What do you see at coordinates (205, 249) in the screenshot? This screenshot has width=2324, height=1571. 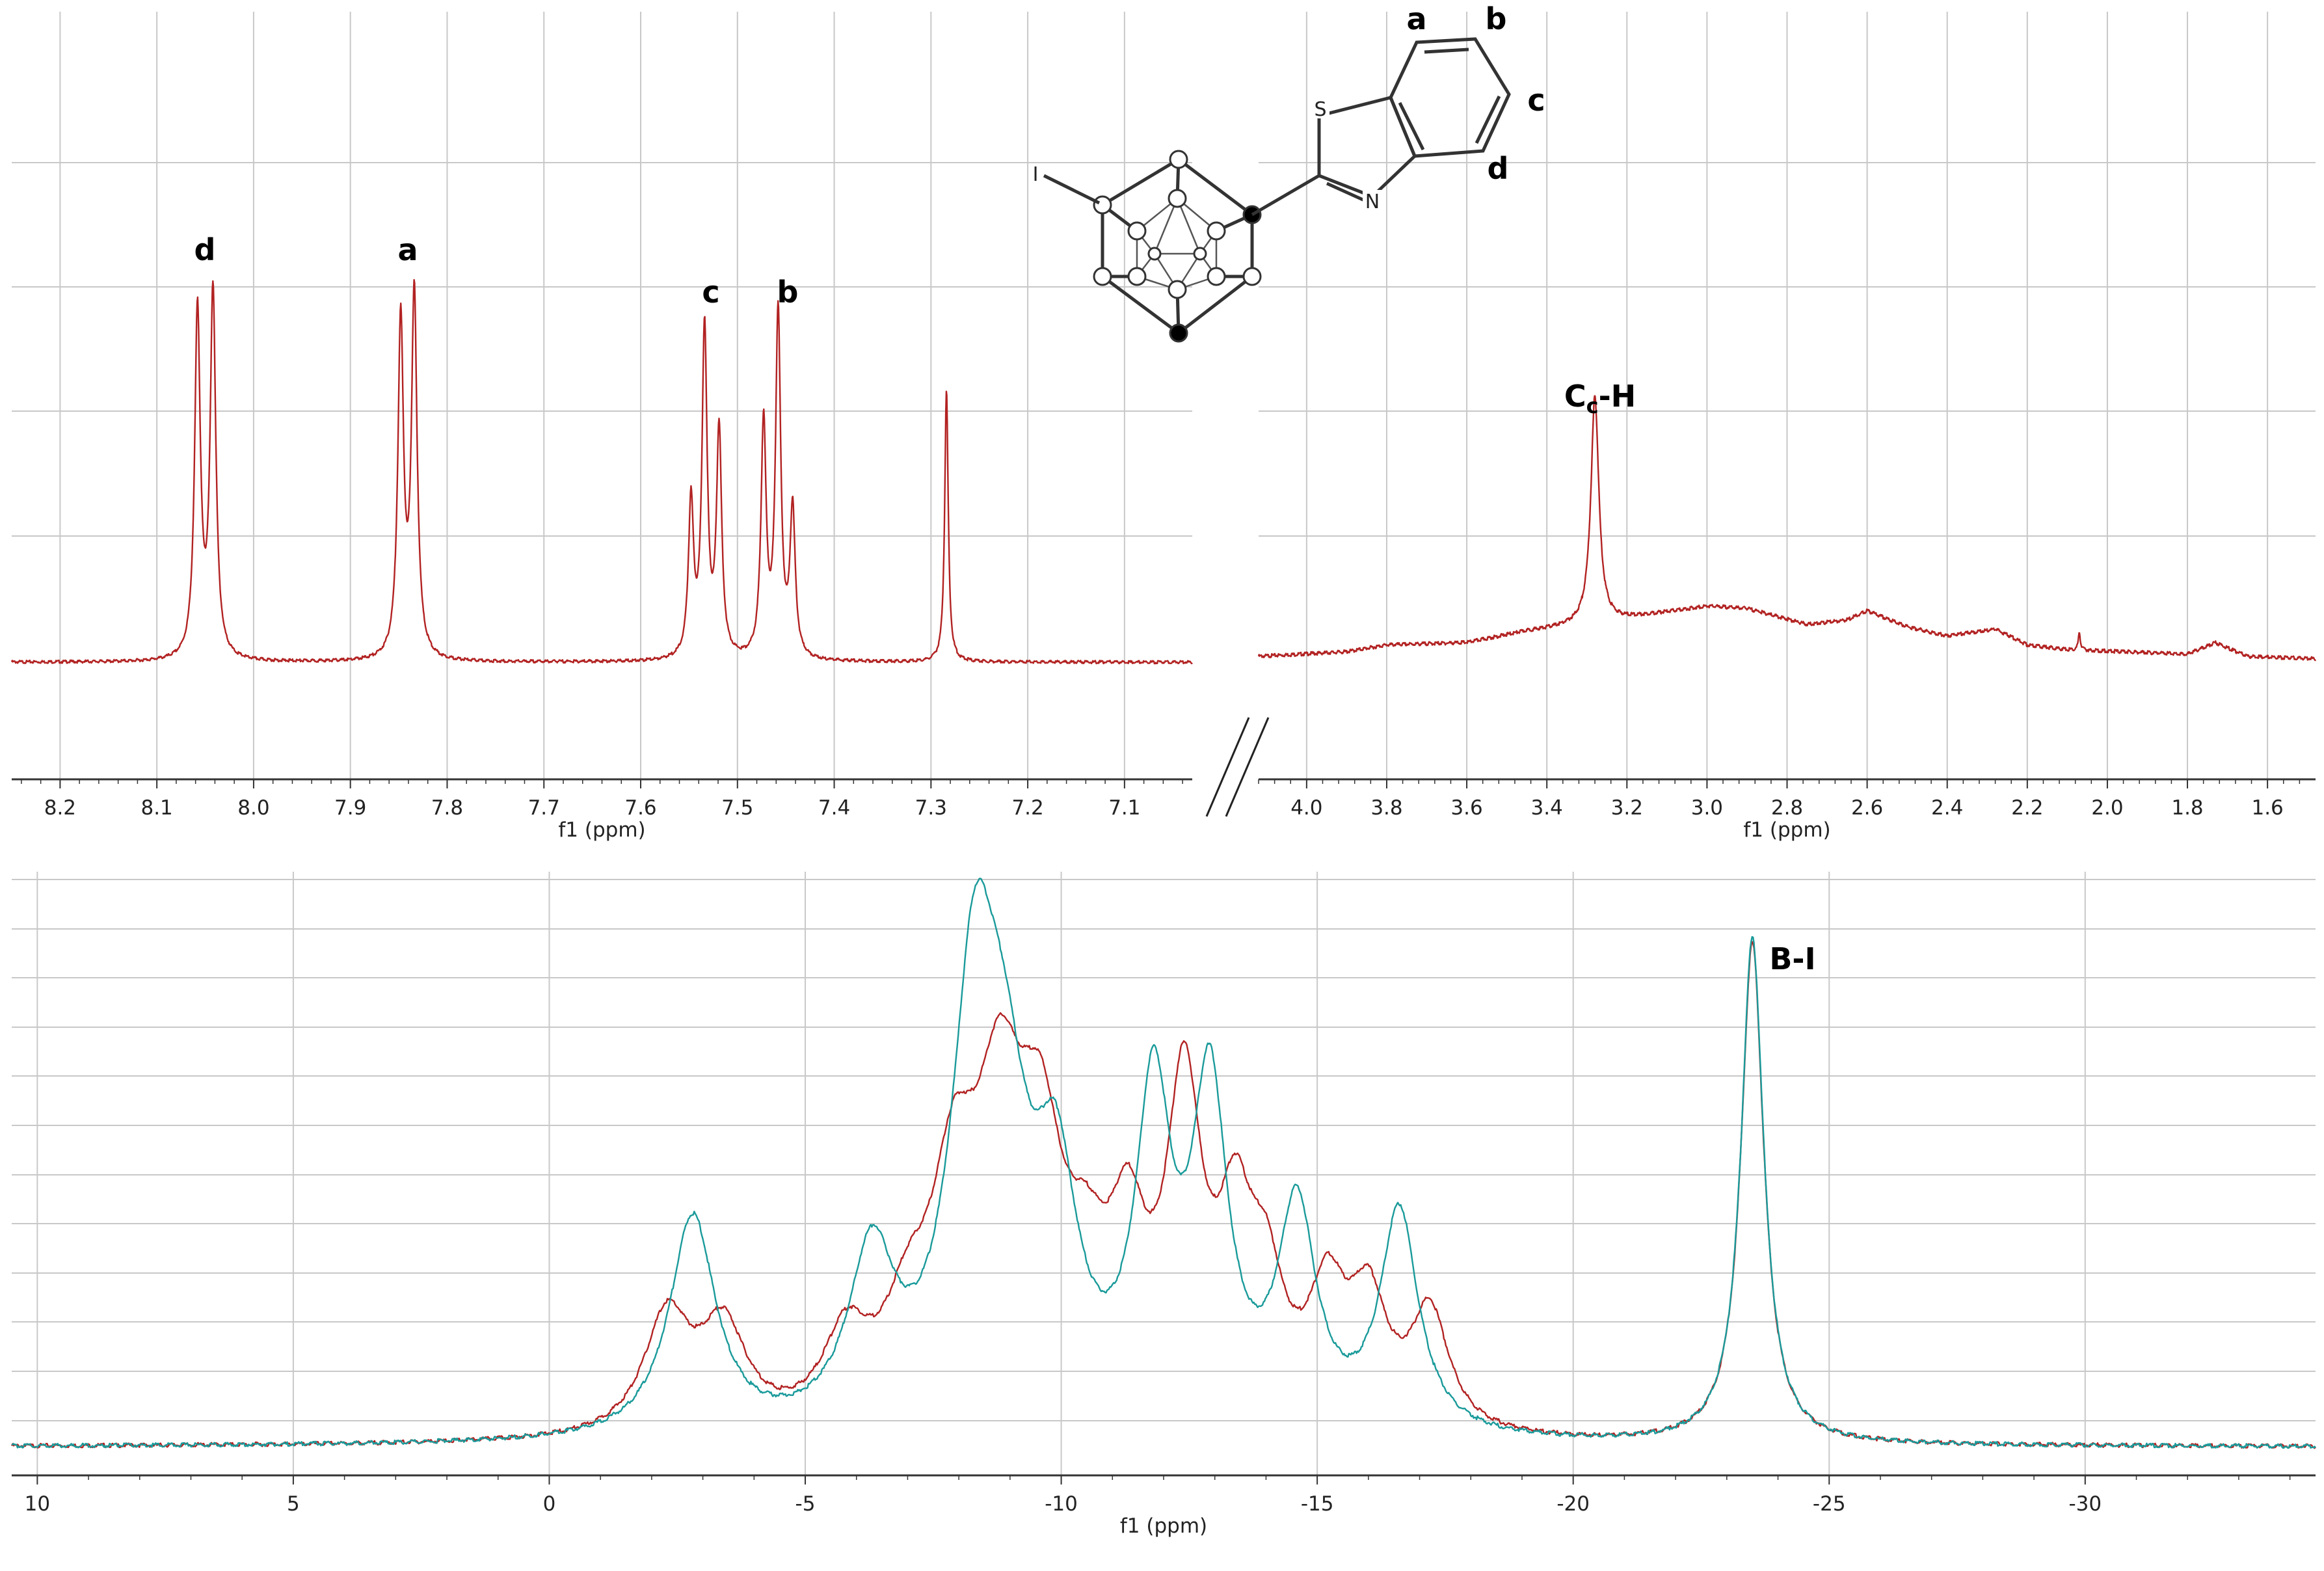 I see `peak-label-d: d` at bounding box center [205, 249].